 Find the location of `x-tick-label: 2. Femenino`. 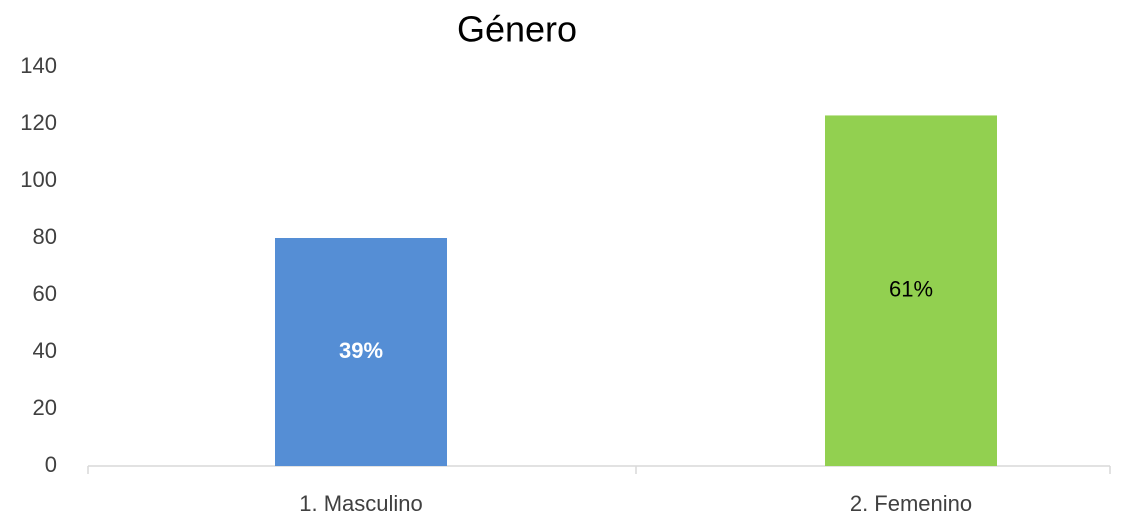

x-tick-label: 2. Femenino is located at coordinates (911, 503).